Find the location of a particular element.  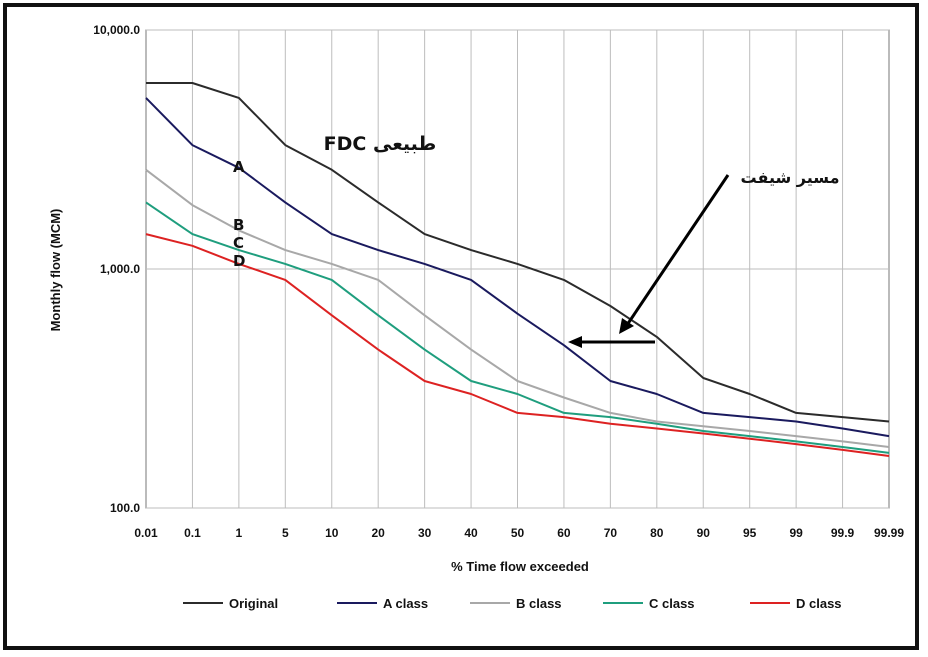

shift-arrows is located at coordinates (649, 261).